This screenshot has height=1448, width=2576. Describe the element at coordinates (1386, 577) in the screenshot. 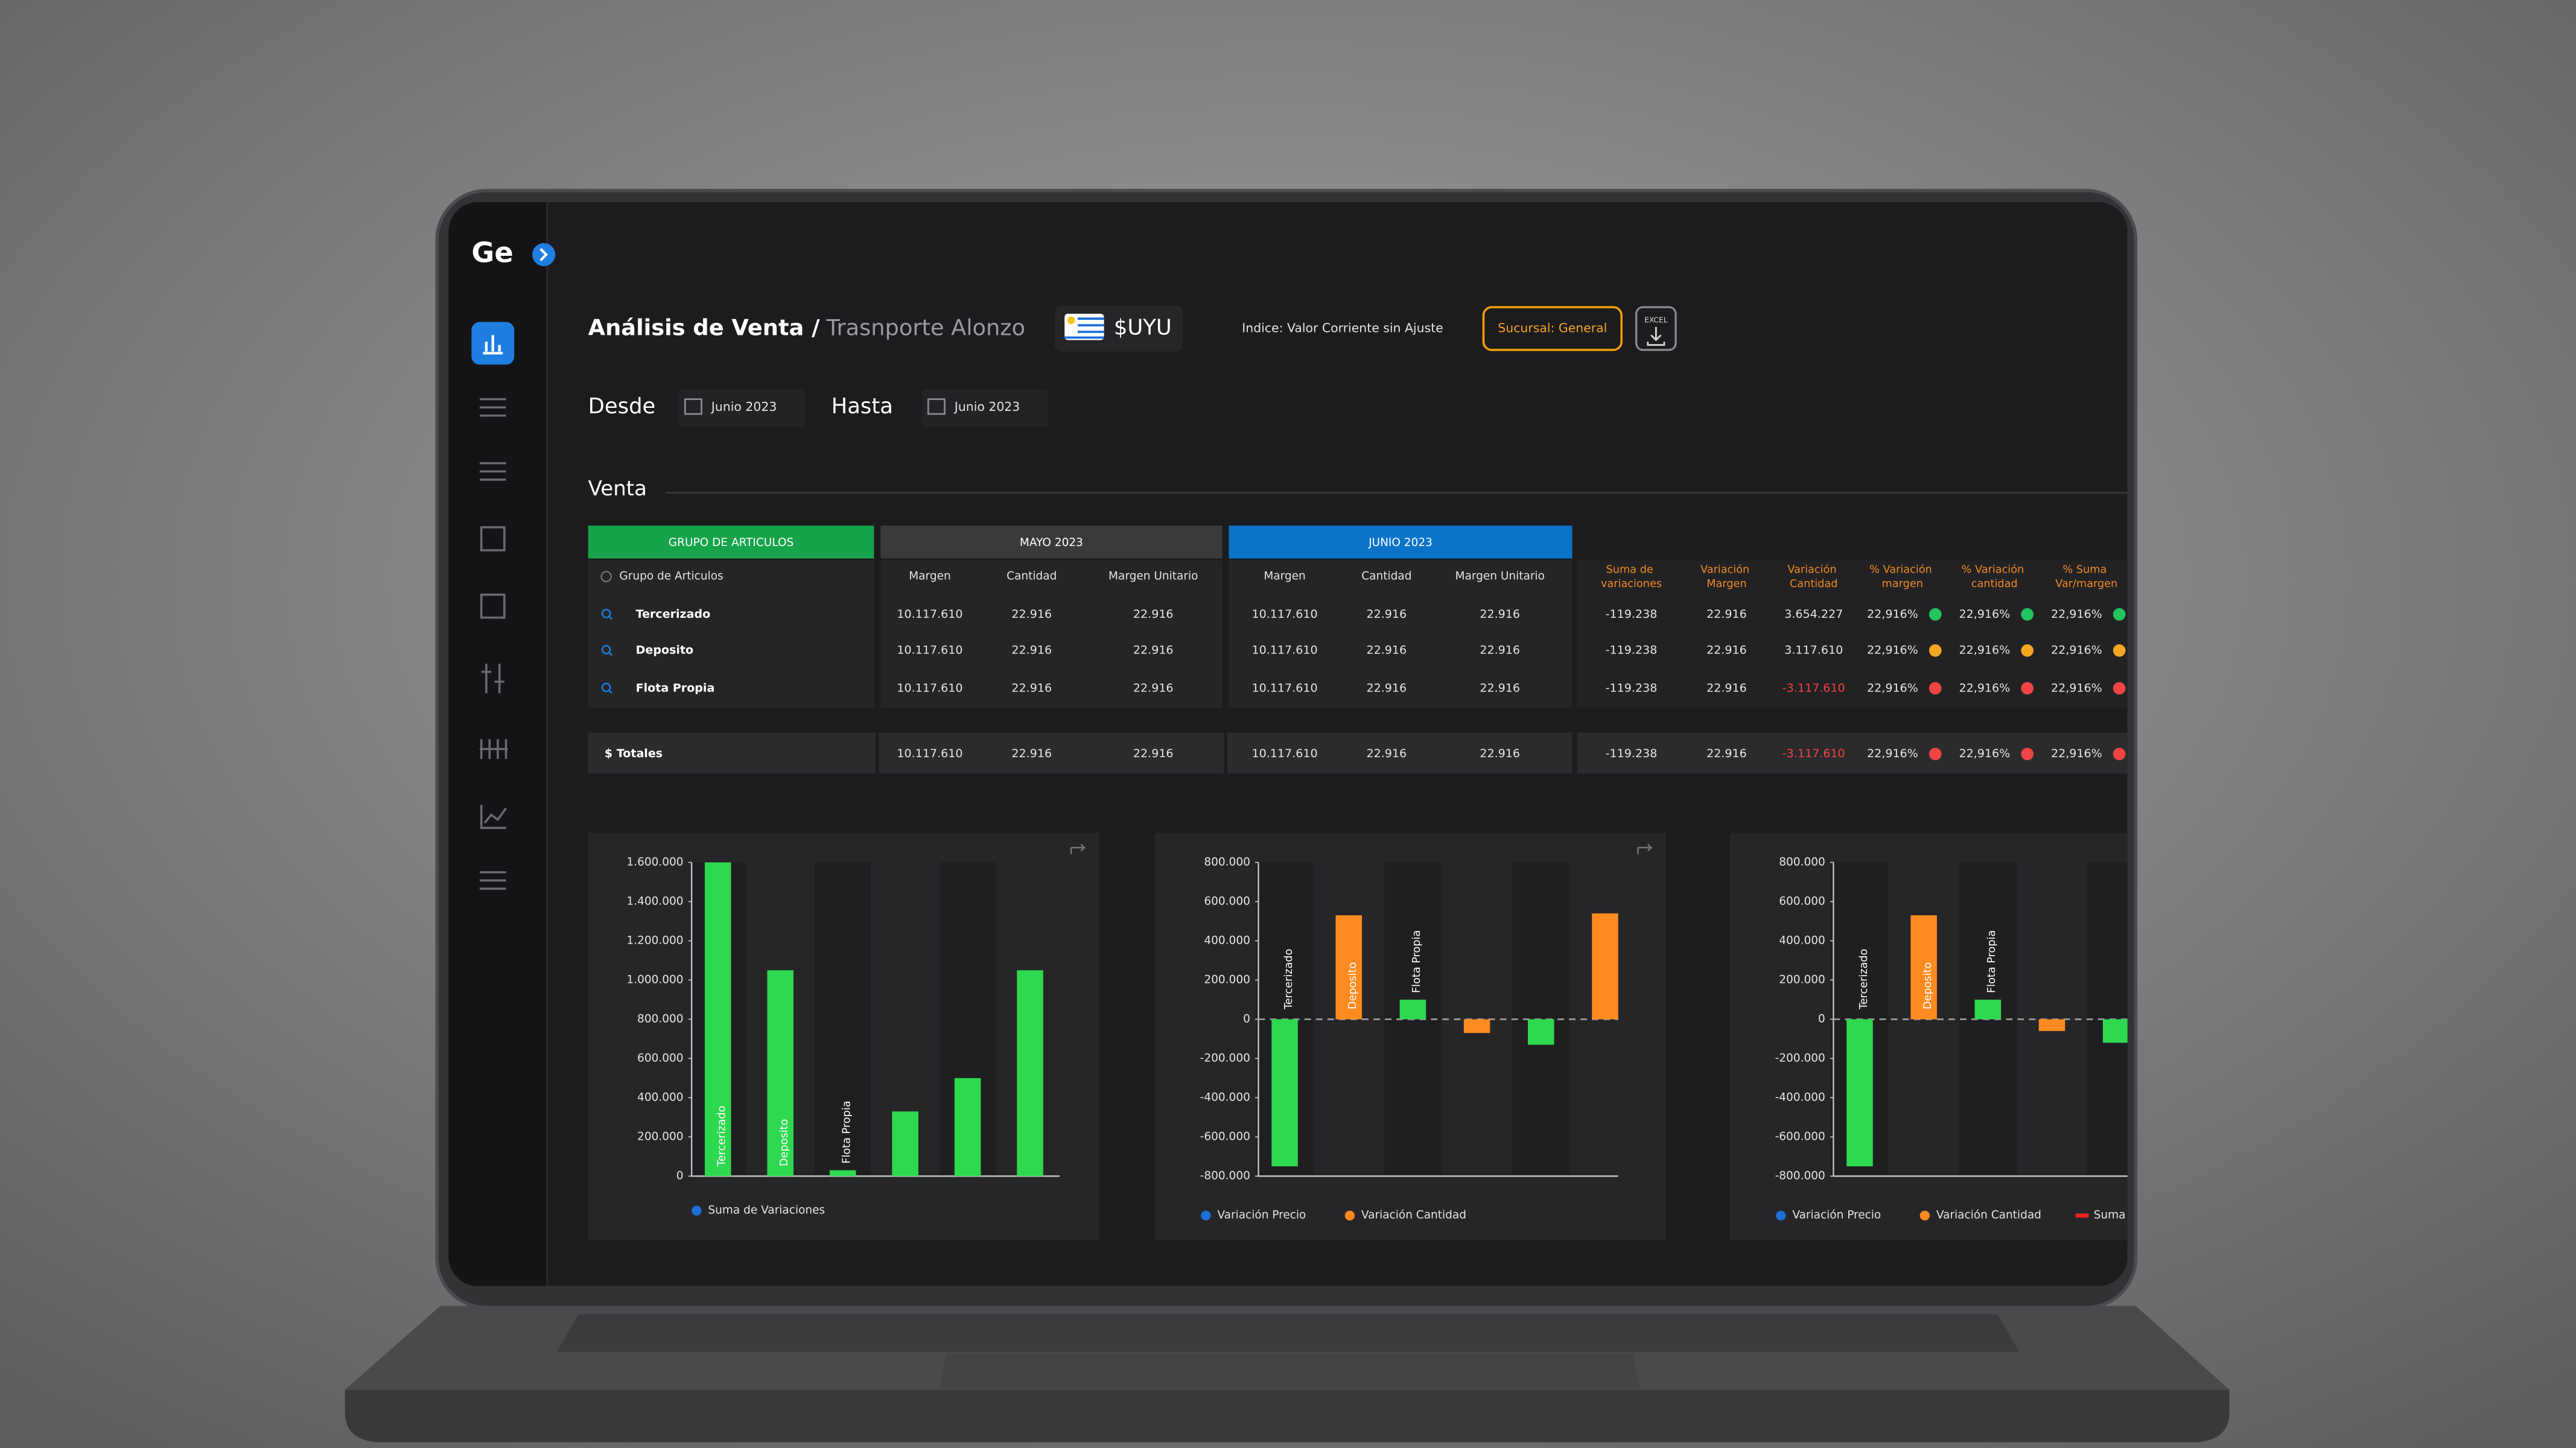

I see `column-header: Cantidad` at that location.